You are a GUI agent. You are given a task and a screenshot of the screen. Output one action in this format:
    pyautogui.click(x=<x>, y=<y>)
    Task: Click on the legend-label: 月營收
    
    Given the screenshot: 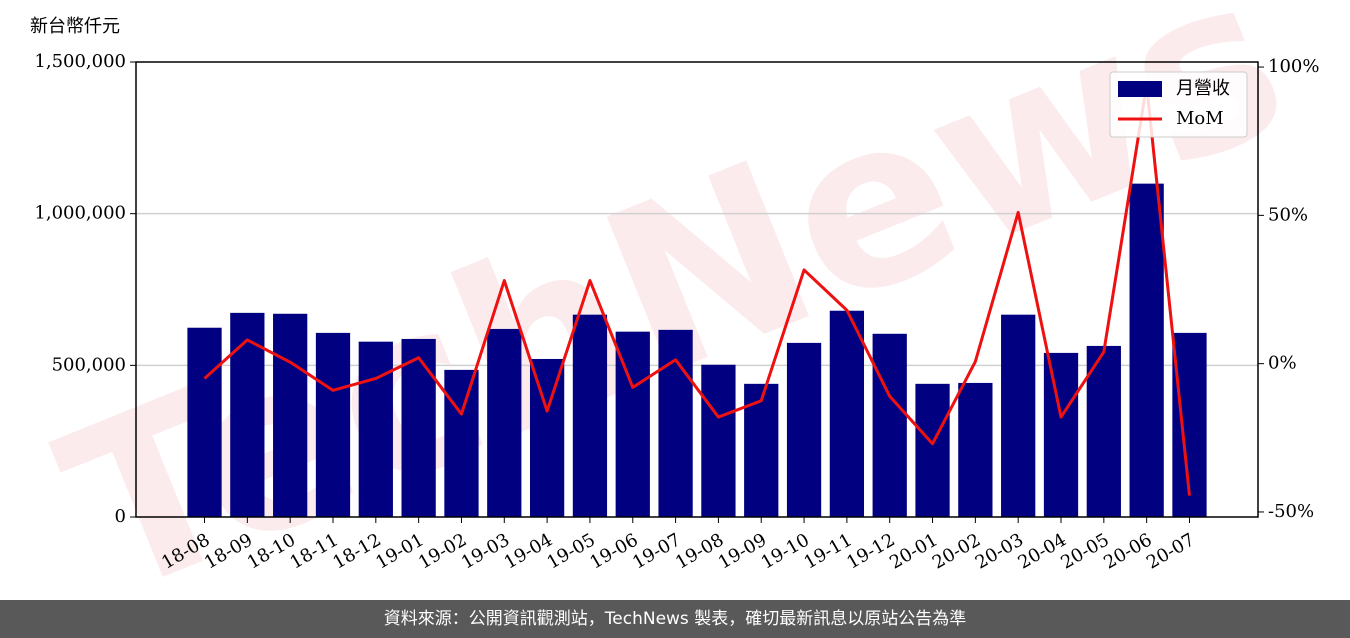 What is the action you would take?
    pyautogui.click(x=1203, y=88)
    